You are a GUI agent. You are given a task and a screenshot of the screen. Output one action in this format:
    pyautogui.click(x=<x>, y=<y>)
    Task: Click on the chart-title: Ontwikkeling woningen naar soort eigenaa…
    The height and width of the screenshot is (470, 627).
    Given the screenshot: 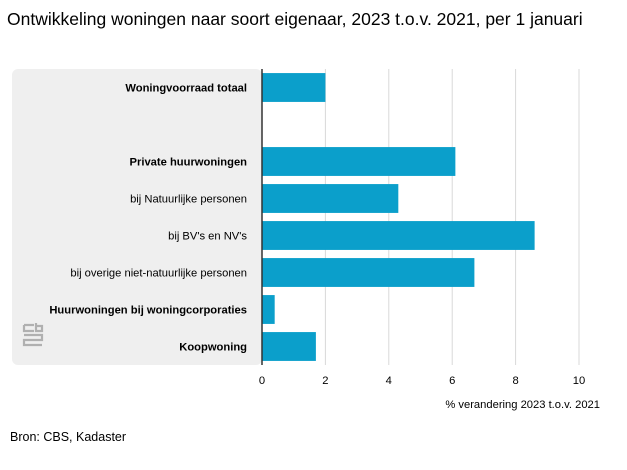 What is the action you would take?
    pyautogui.click(x=295, y=19)
    